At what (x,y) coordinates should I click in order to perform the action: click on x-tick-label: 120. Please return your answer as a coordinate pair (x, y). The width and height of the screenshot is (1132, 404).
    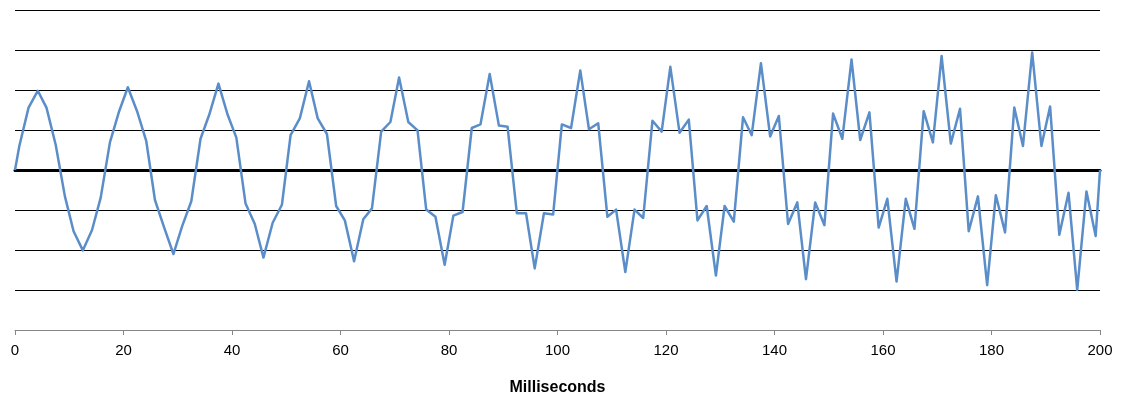
    Looking at the image, I should click on (666, 349).